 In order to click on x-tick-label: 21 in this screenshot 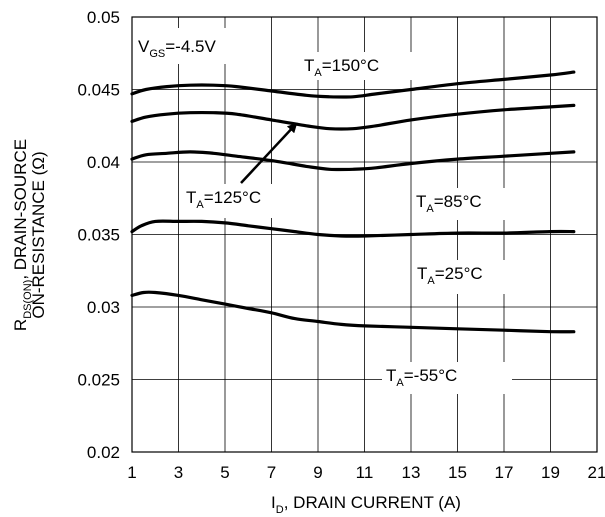, I will do `click(596, 472)`.